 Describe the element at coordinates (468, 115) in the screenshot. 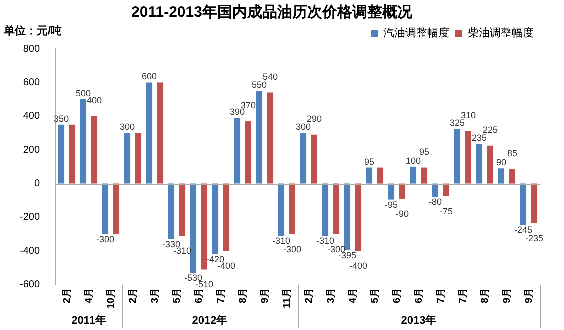

I see `data-label: 310` at that location.